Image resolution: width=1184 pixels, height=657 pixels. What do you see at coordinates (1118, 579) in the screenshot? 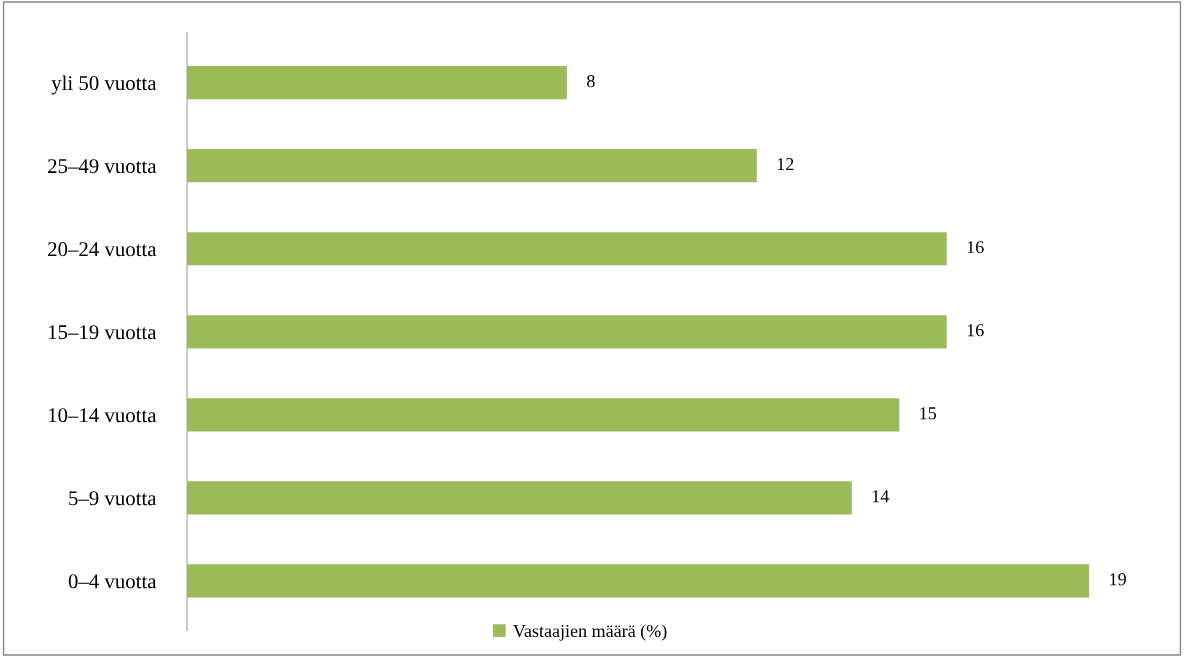
I see `data-label: 19` at bounding box center [1118, 579].